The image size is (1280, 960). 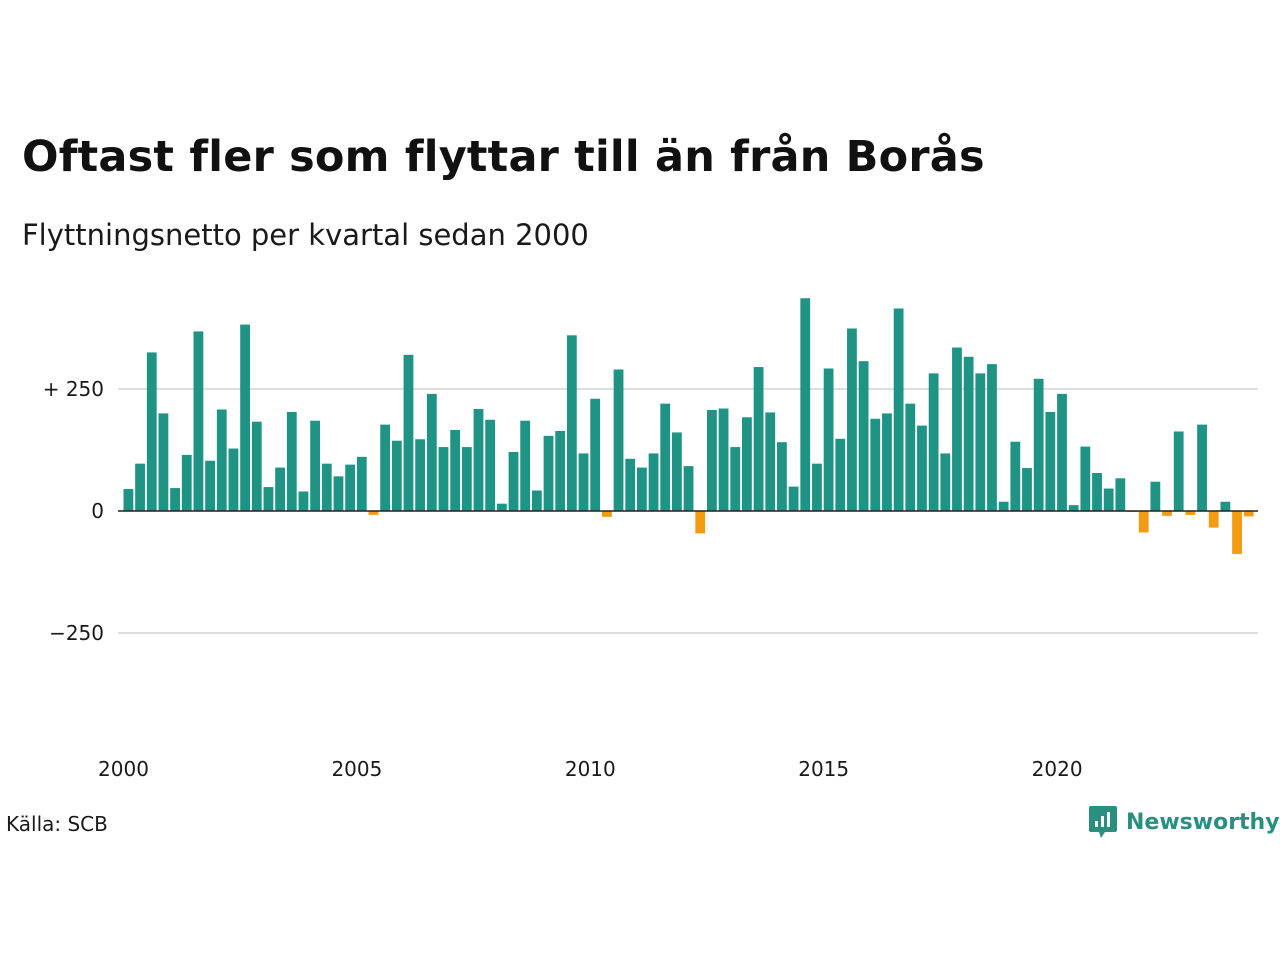 I want to click on x-tick-label: 2010, so click(x=590, y=769).